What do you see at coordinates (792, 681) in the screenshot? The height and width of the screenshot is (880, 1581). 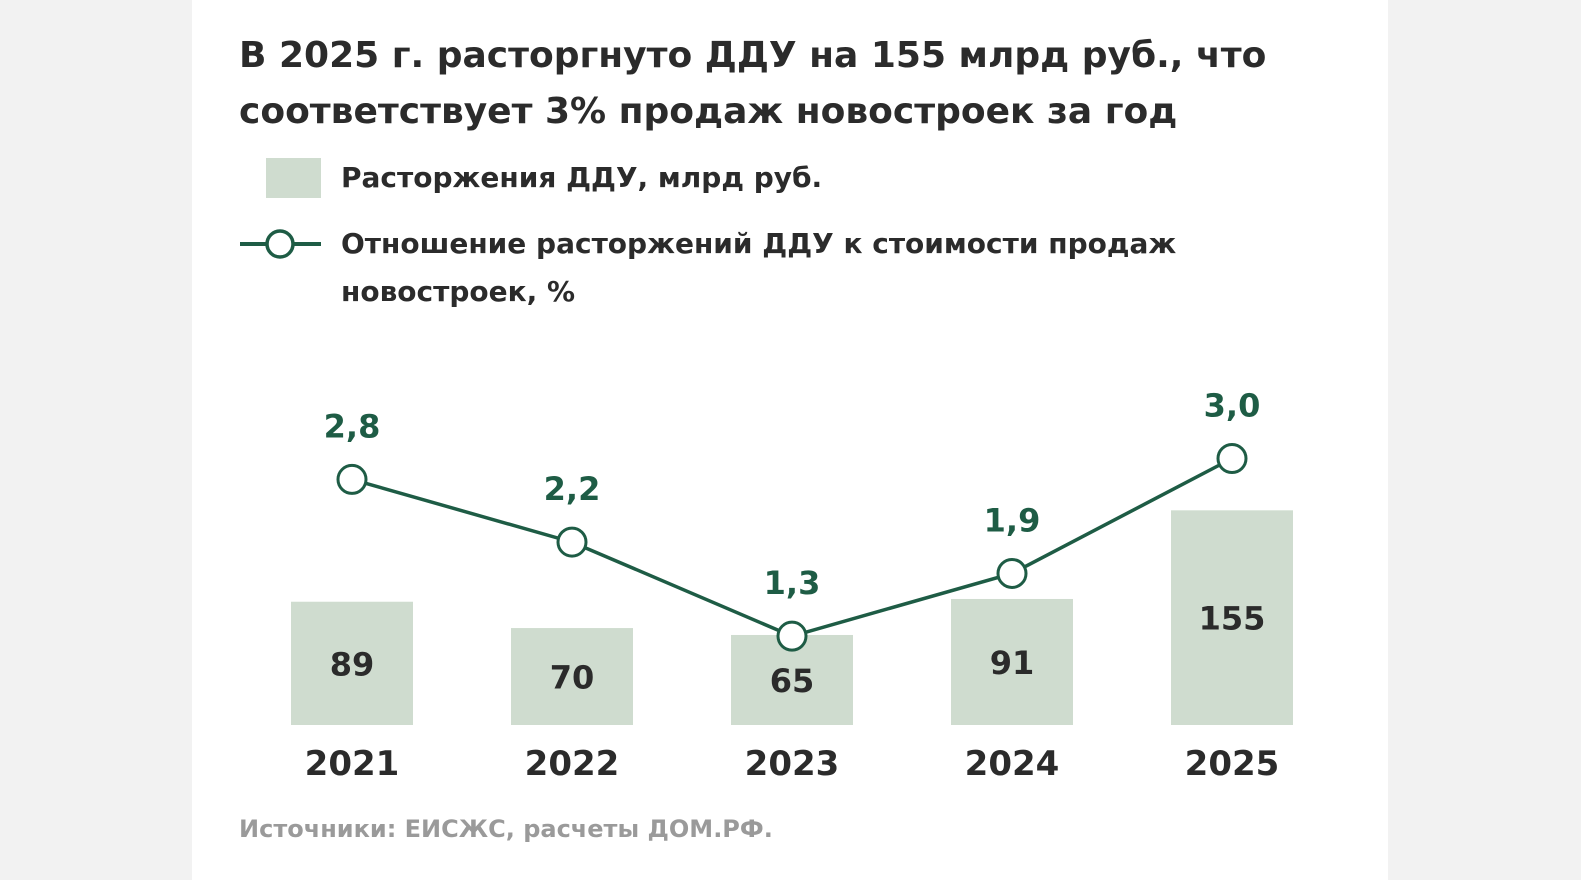 I see `bar-value-label-2023: 65` at bounding box center [792, 681].